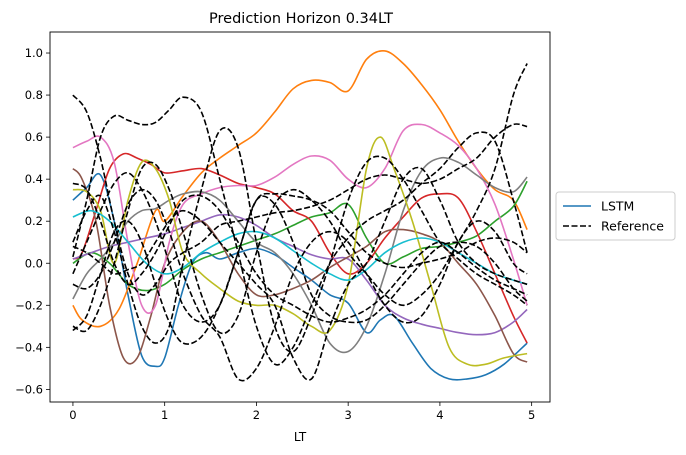 The height and width of the screenshot is (455, 686). I want to click on chart-title: Prediction Horizon 0.34LT, so click(301, 19).